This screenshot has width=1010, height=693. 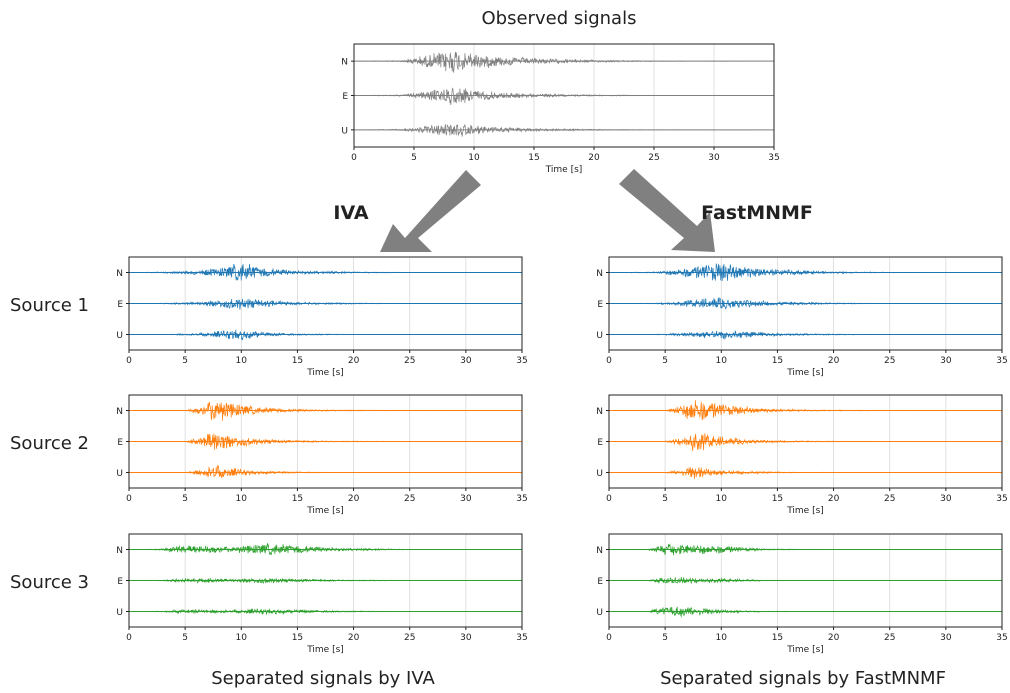 I want to click on panel-fastmnmf-source1: N E U 0 5 10 15 20 25 30 35 Time [s], so click(x=802, y=317).